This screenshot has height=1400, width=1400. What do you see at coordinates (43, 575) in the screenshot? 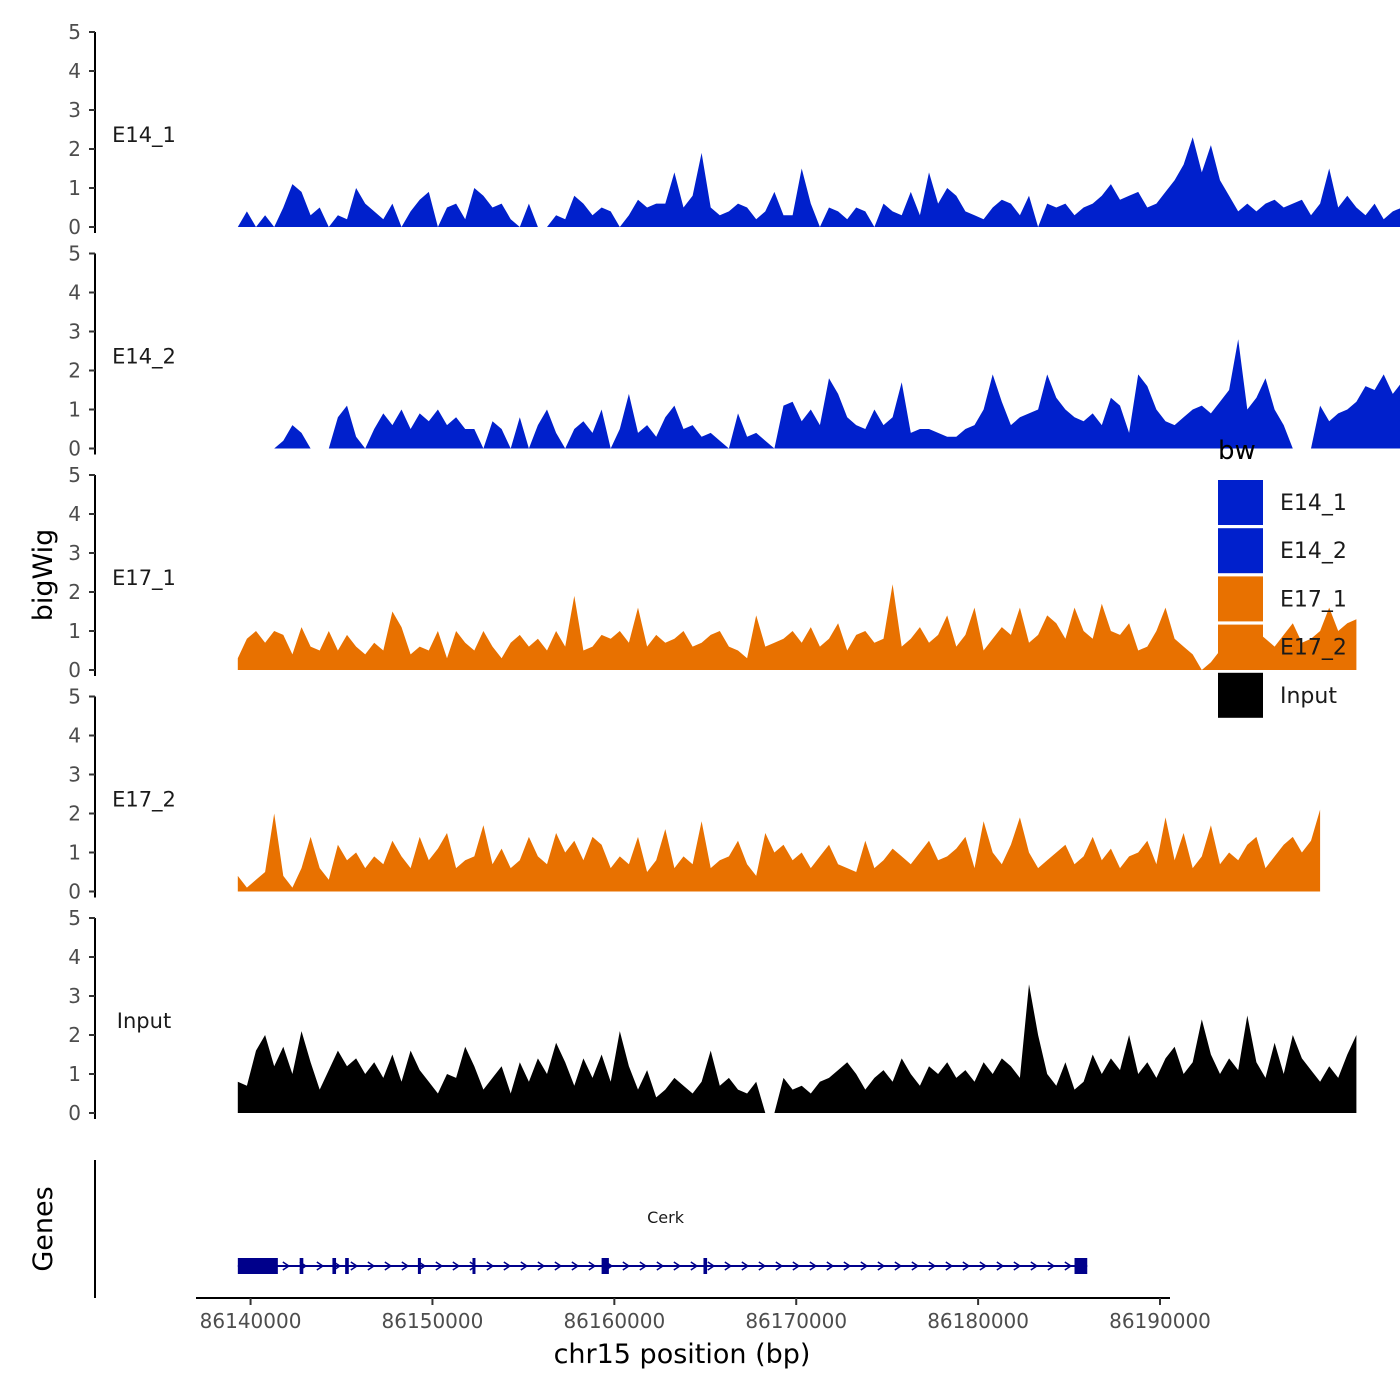
I see `y-axis-title: bigWig` at bounding box center [43, 575].